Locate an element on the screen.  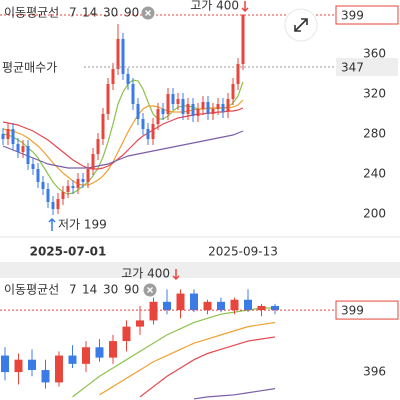
average-price-label: 평균매수가 is located at coordinates (29, 68).